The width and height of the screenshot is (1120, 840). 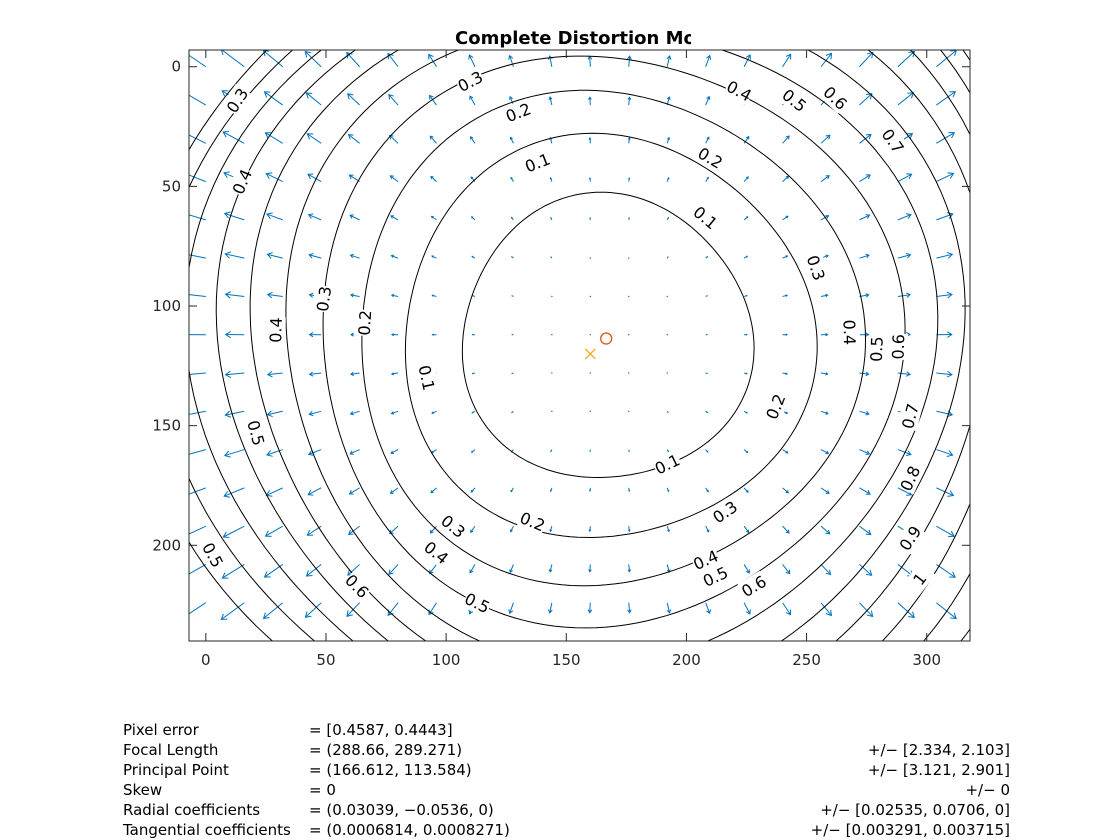 What do you see at coordinates (446, 660) in the screenshot?
I see `x-tick-label: 100` at bounding box center [446, 660].